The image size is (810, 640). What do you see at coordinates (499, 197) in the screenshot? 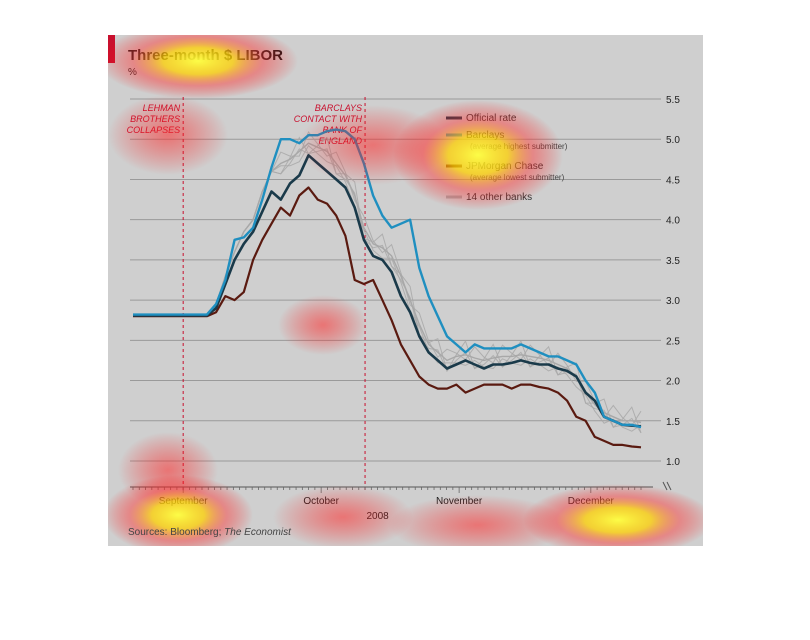
I see `legend-label: 14 other banks` at bounding box center [499, 197].